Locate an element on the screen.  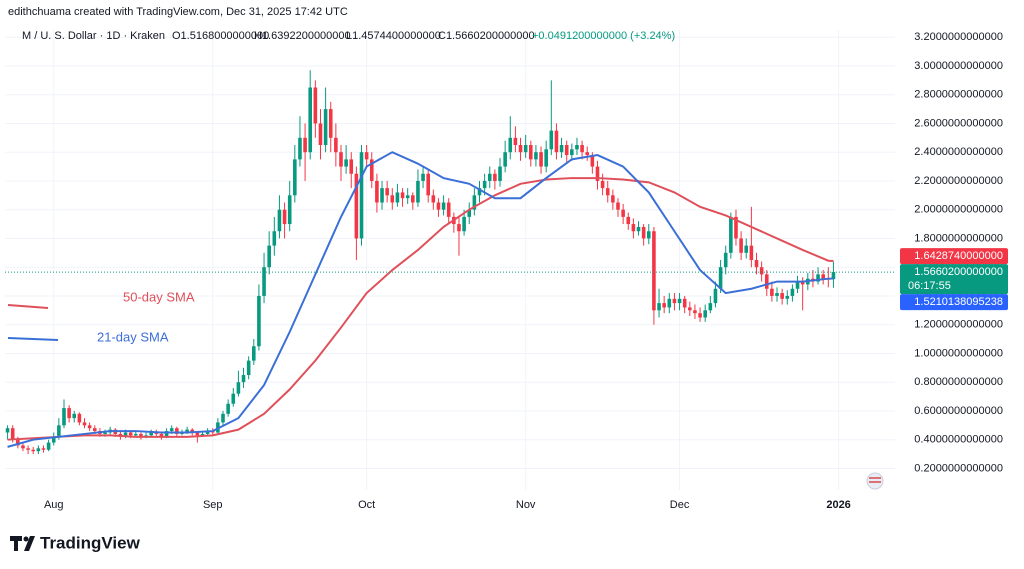
ohlc-high: H1.6392200000000 is located at coordinates (302, 36).